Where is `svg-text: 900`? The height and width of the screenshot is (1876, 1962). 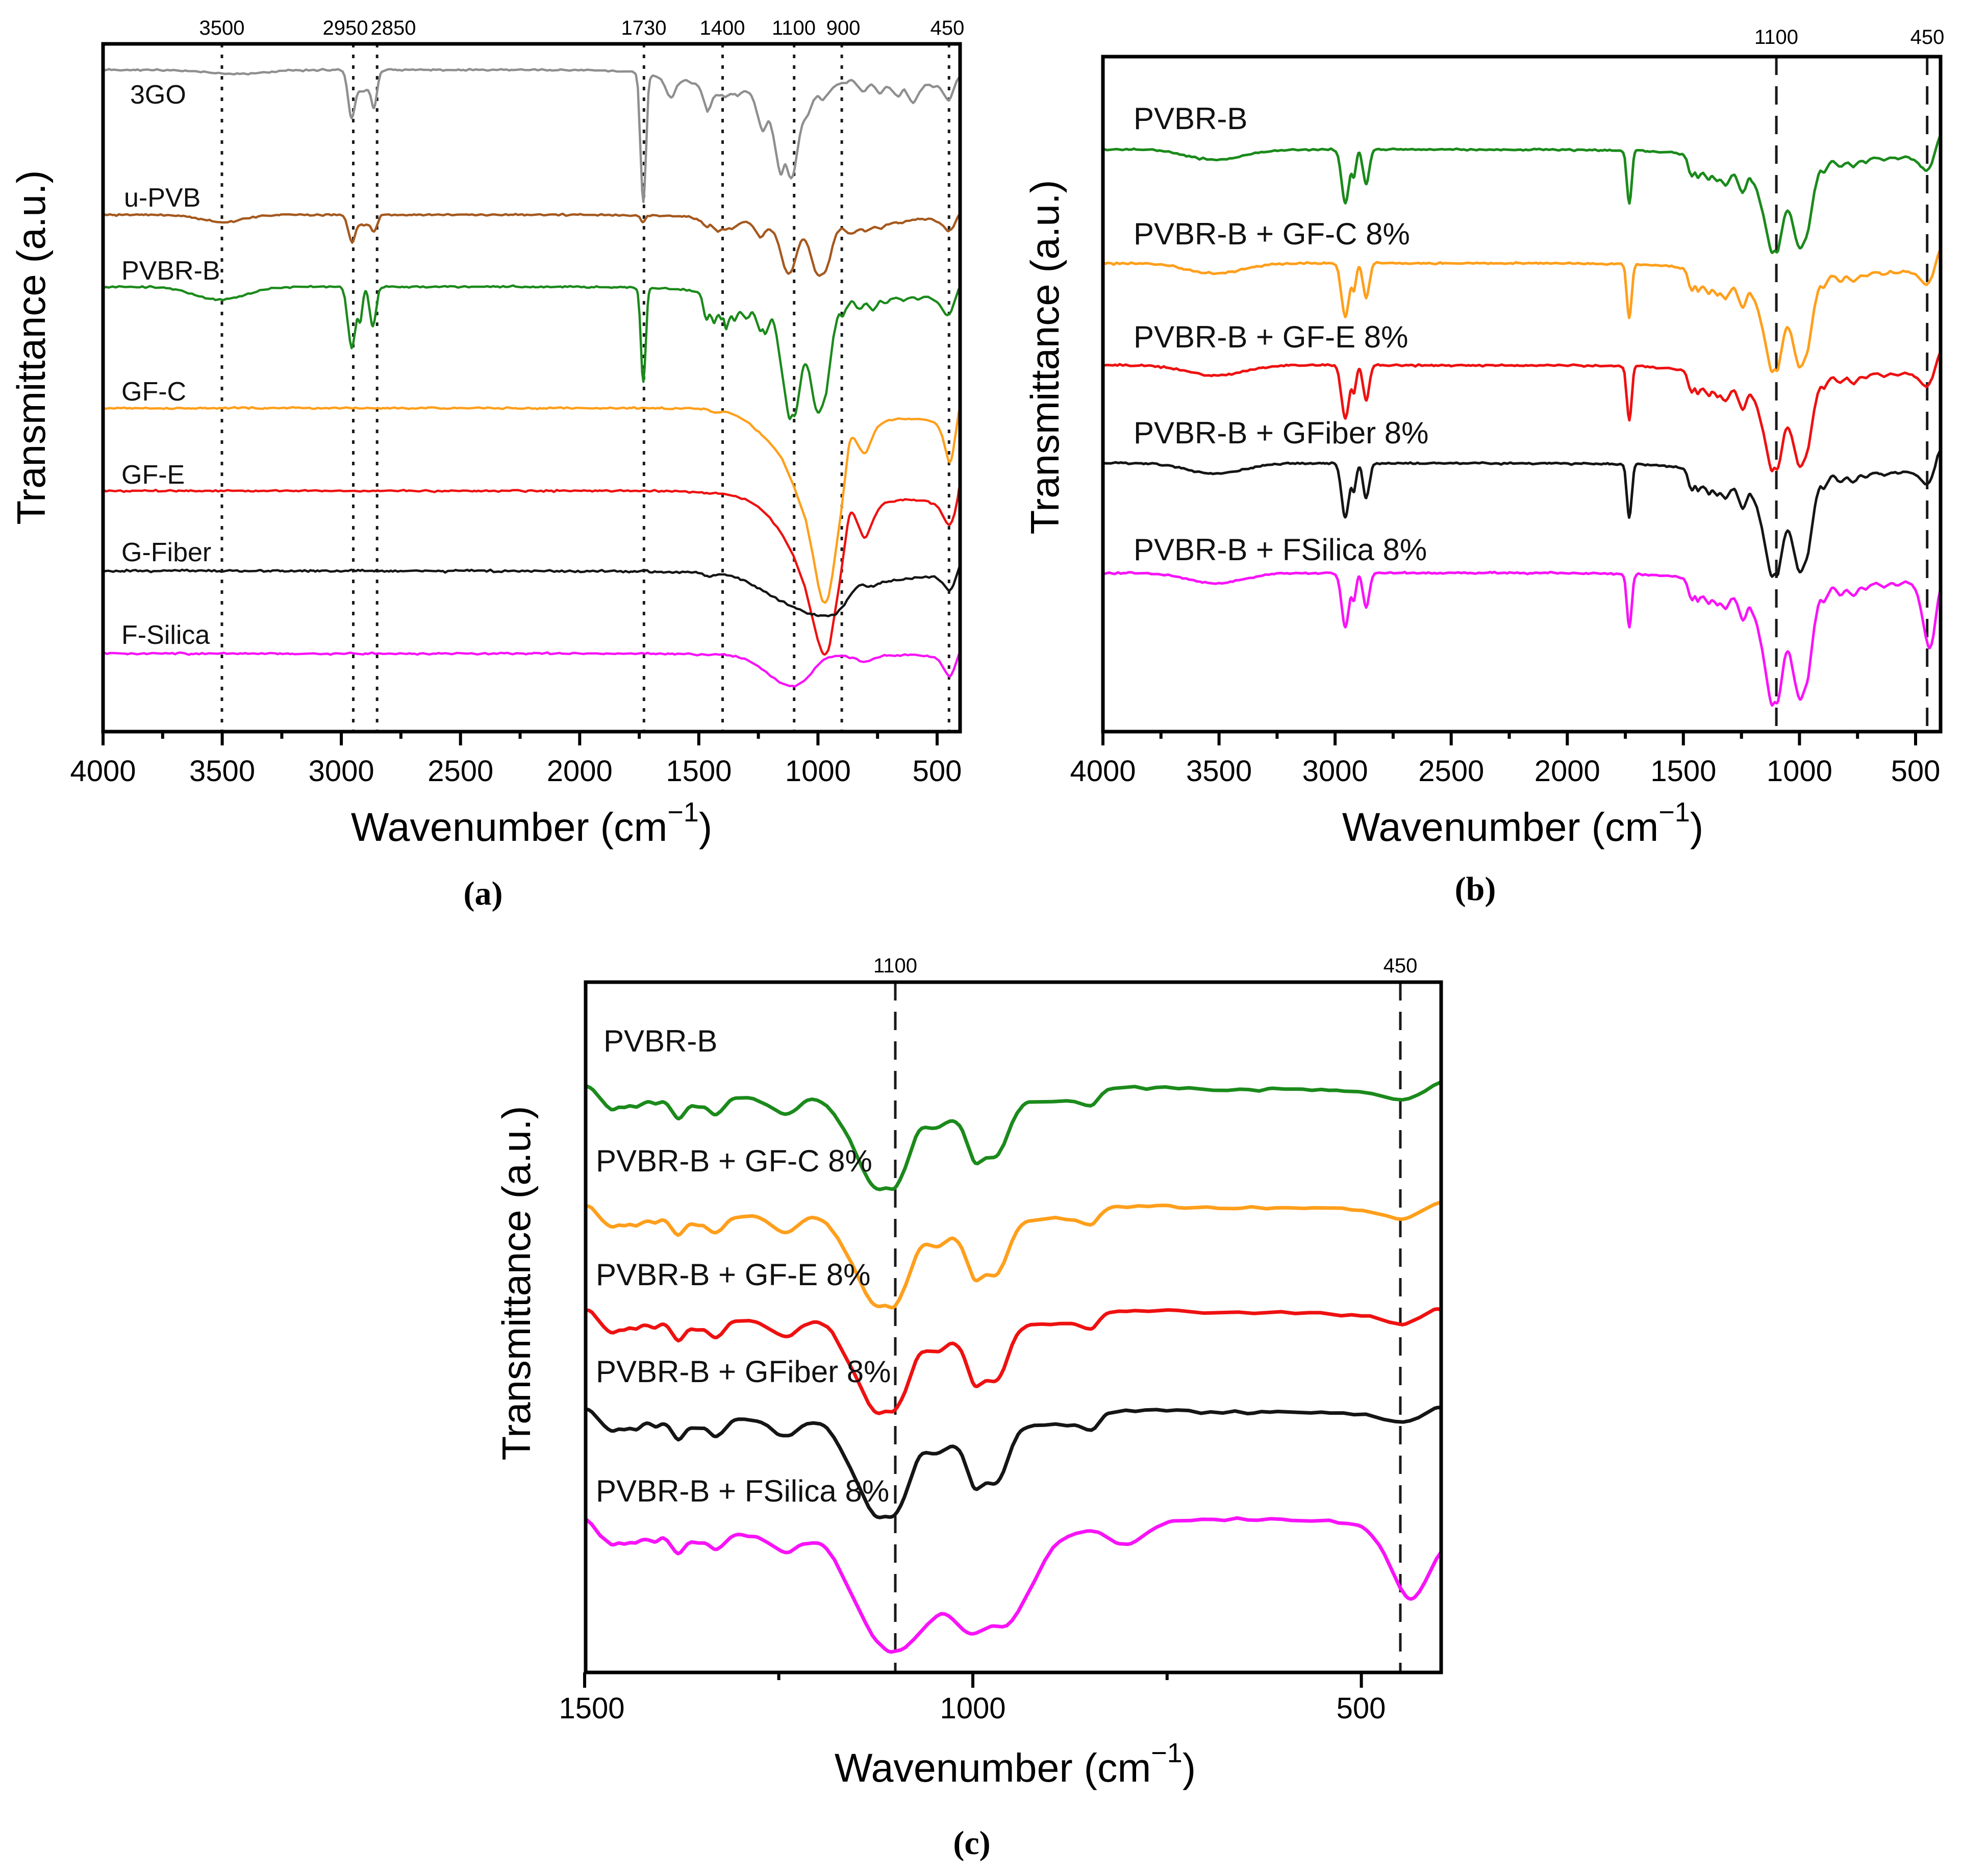
svg-text: 900 is located at coordinates (843, 28).